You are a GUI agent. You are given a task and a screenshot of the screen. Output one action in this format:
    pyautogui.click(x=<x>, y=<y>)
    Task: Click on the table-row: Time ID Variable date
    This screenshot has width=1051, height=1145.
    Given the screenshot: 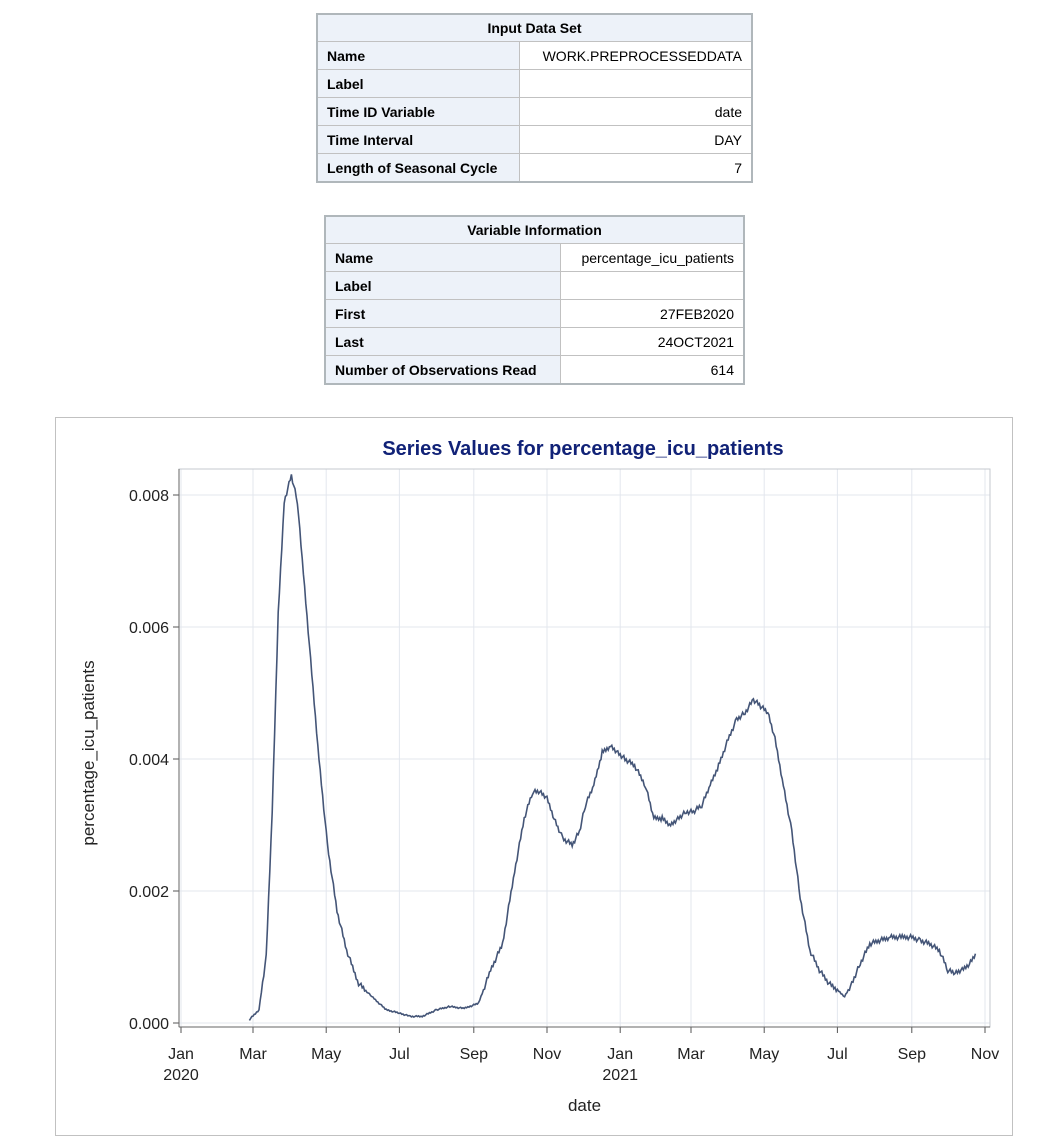 What is the action you would take?
    pyautogui.click(x=535, y=111)
    